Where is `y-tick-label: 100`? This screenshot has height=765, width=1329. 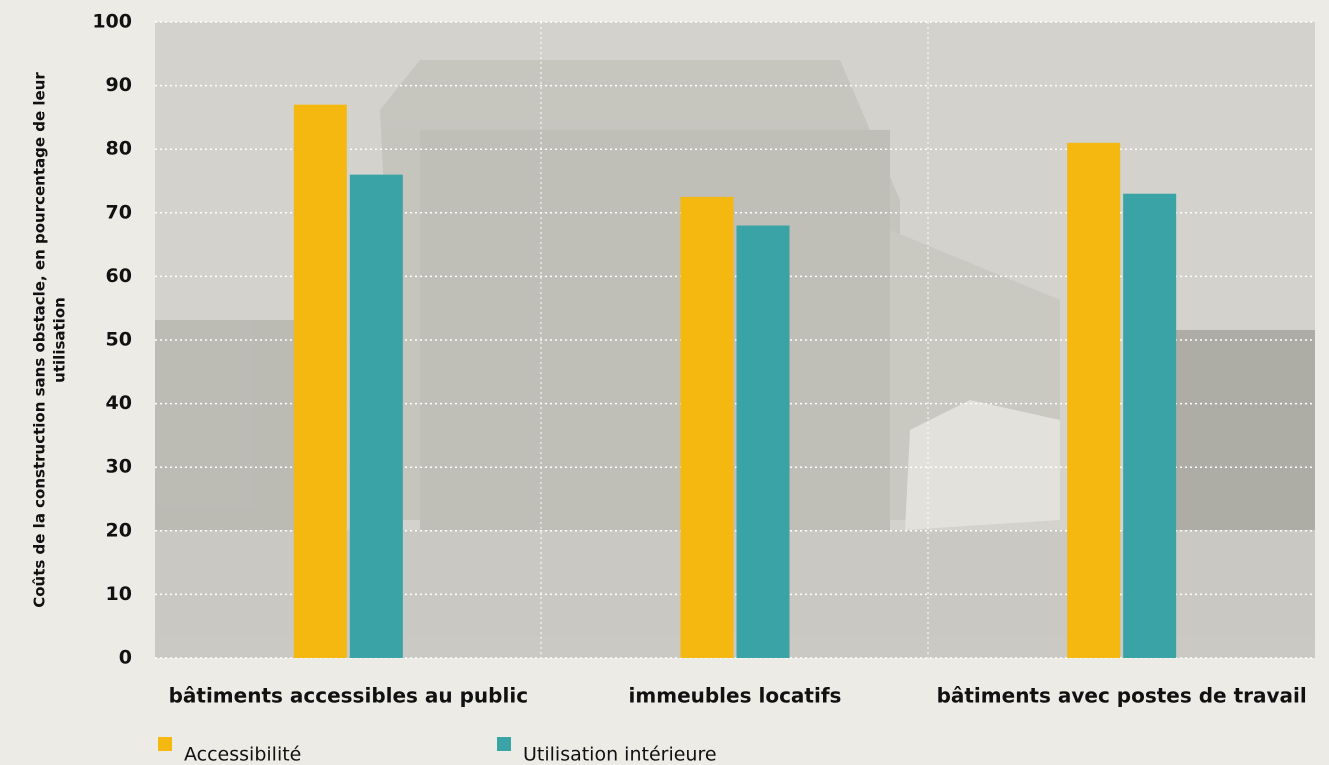
y-tick-label: 100 is located at coordinates (112, 22).